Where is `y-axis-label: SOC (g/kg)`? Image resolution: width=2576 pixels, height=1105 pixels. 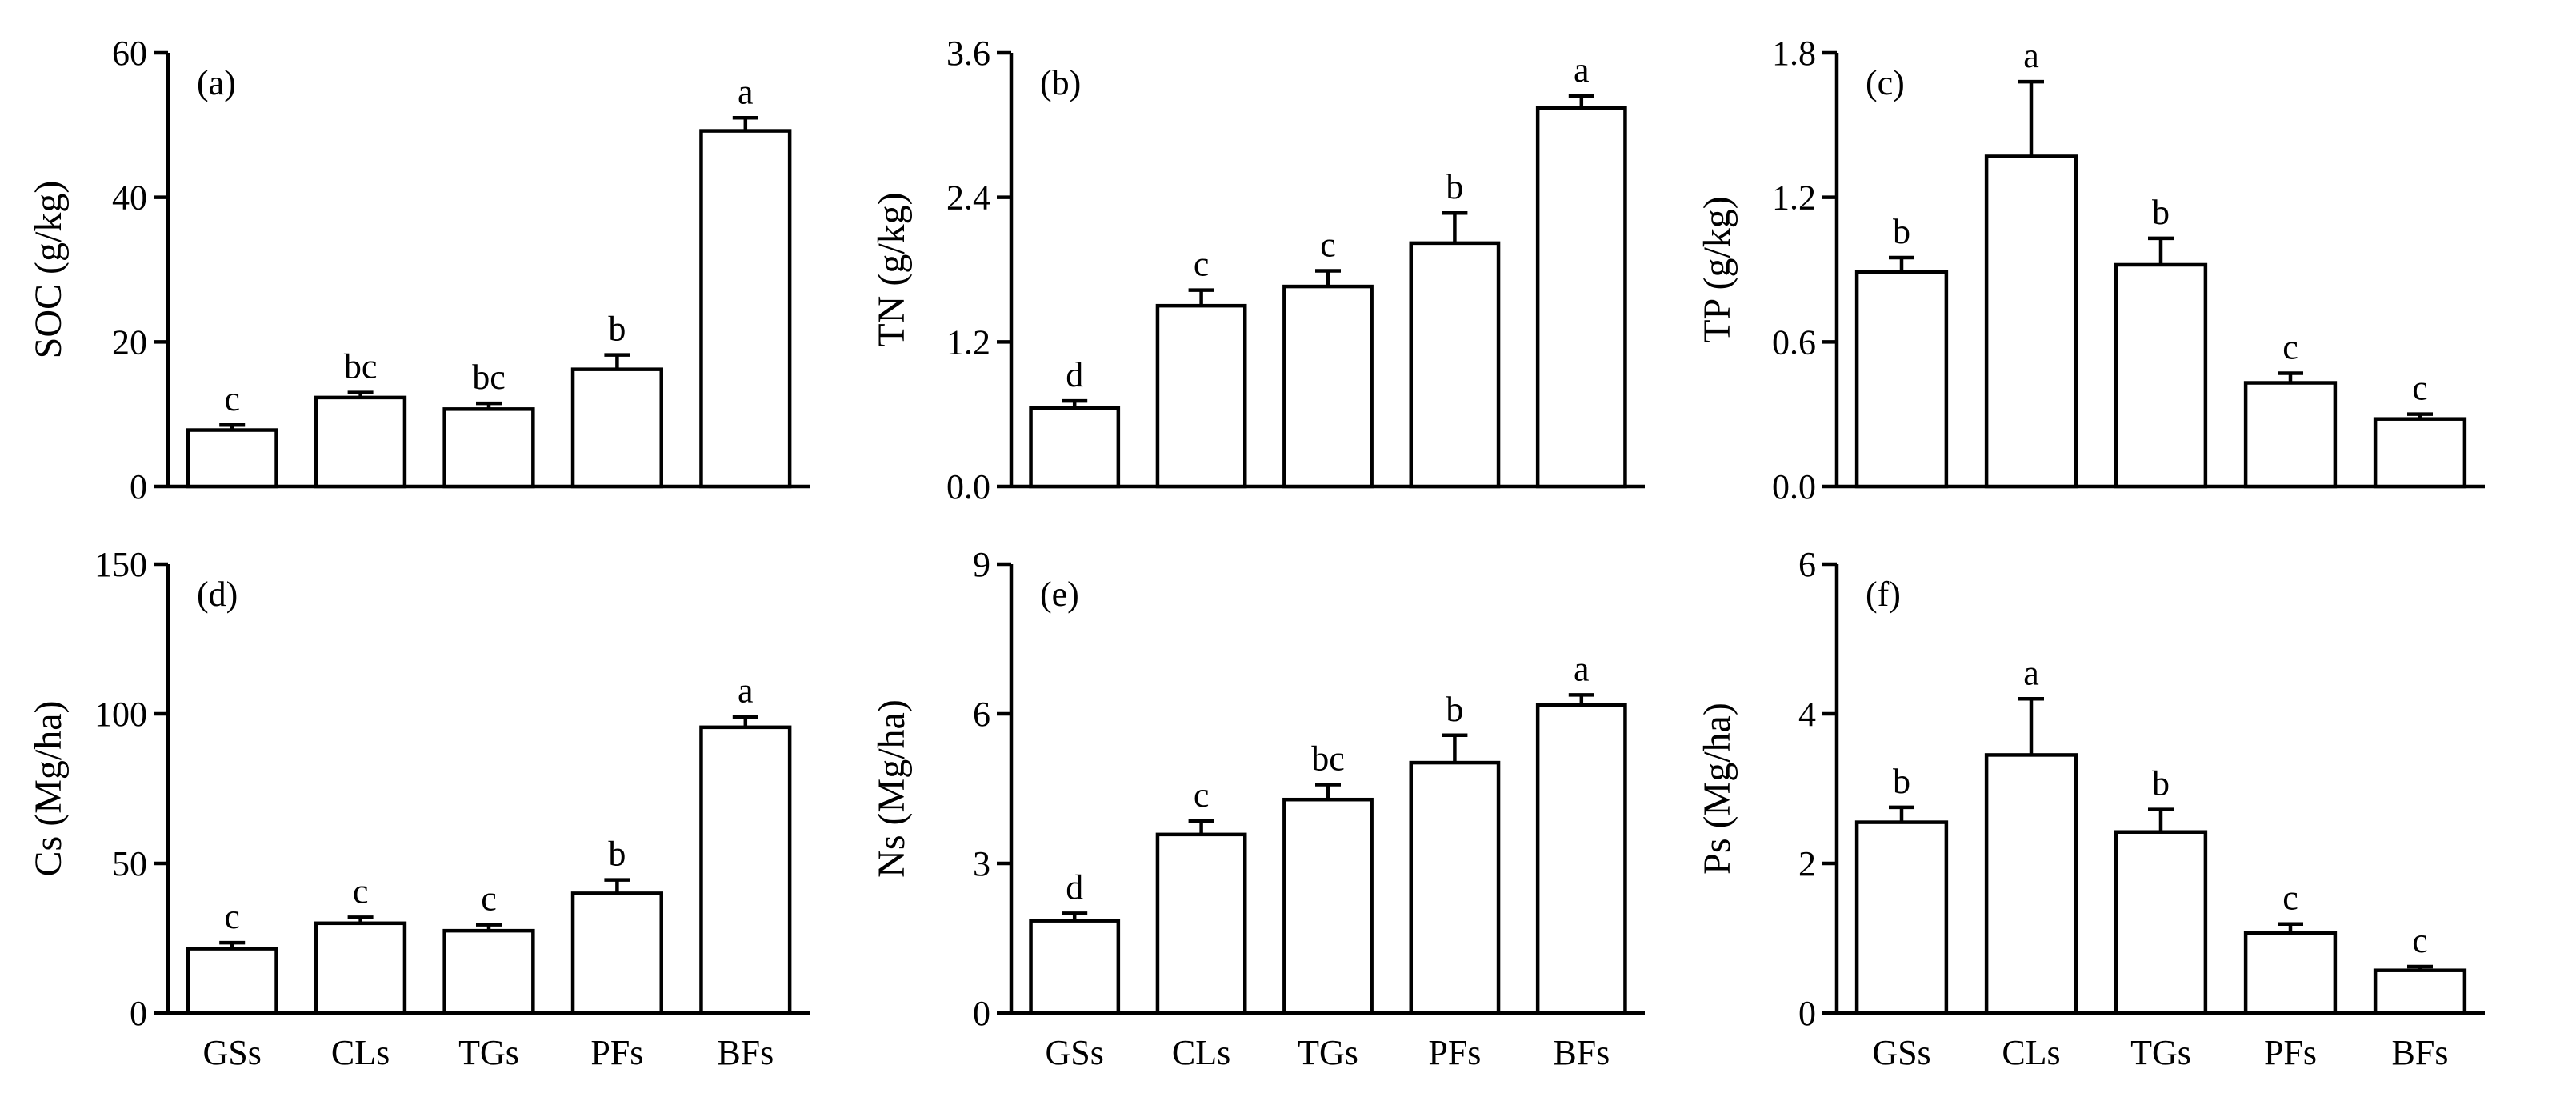
y-axis-label: SOC (g/kg) is located at coordinates (48, 270).